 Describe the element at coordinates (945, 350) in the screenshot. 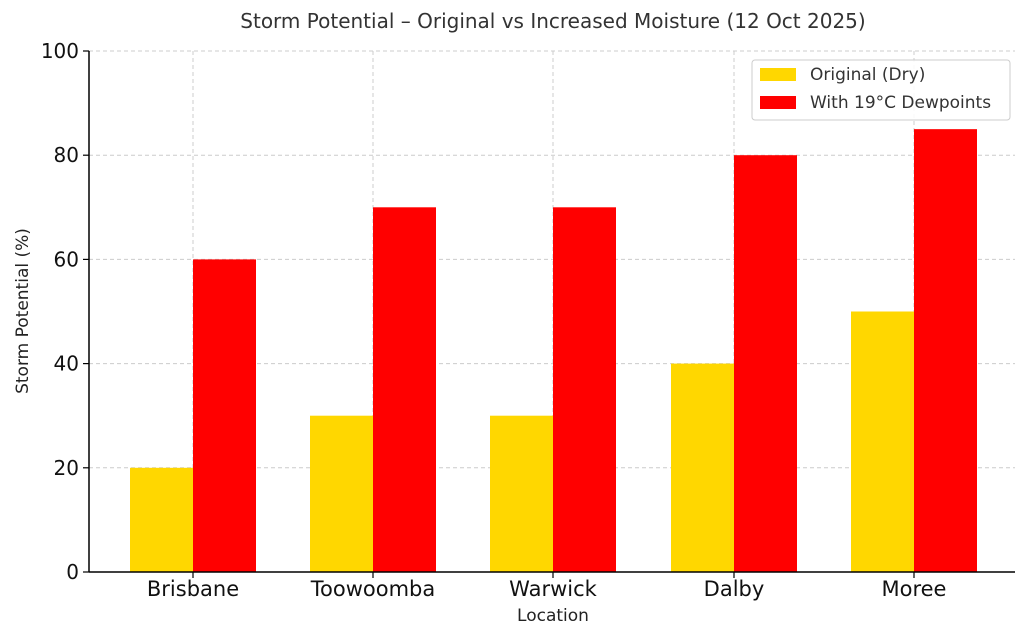

I see `bar-dewpoints-moree` at that location.